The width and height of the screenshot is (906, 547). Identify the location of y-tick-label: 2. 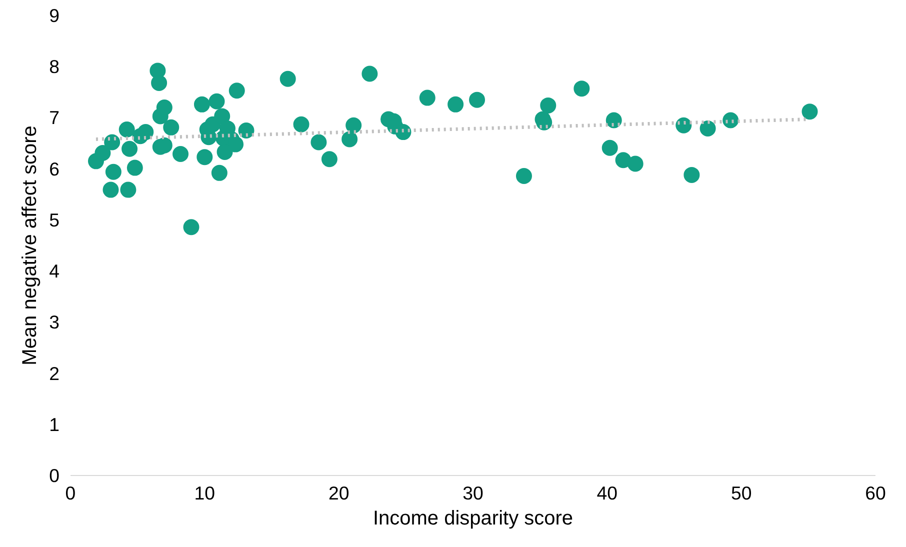
(54, 373).